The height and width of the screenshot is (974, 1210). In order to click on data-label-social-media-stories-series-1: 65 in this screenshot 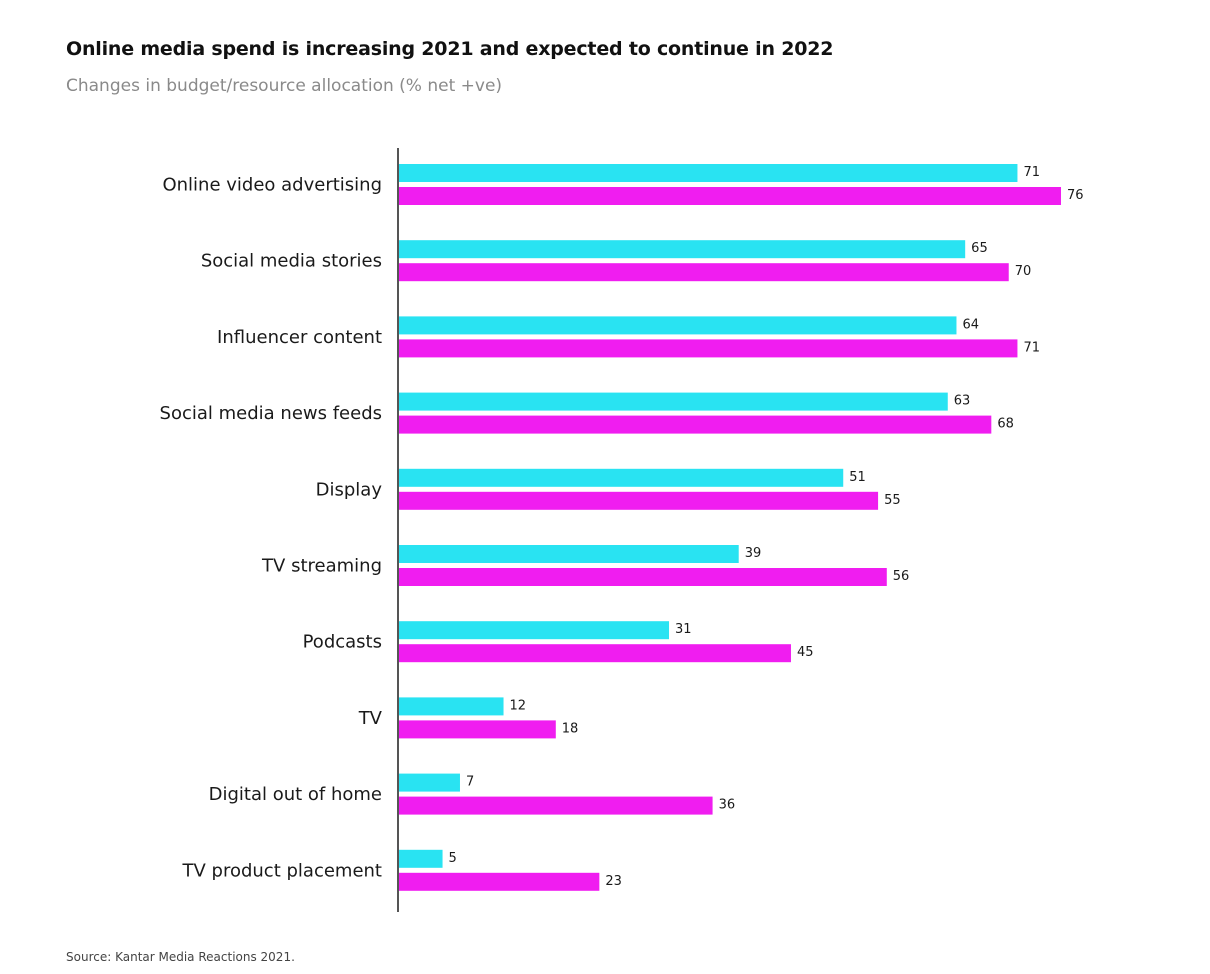, I will do `click(979, 248)`.